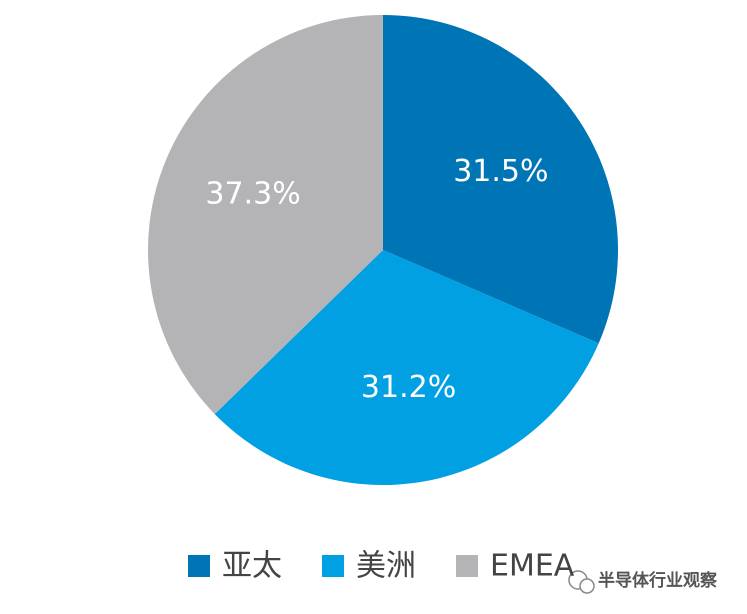 The image size is (747, 614). I want to click on legend-label: EMEA, so click(532, 566).